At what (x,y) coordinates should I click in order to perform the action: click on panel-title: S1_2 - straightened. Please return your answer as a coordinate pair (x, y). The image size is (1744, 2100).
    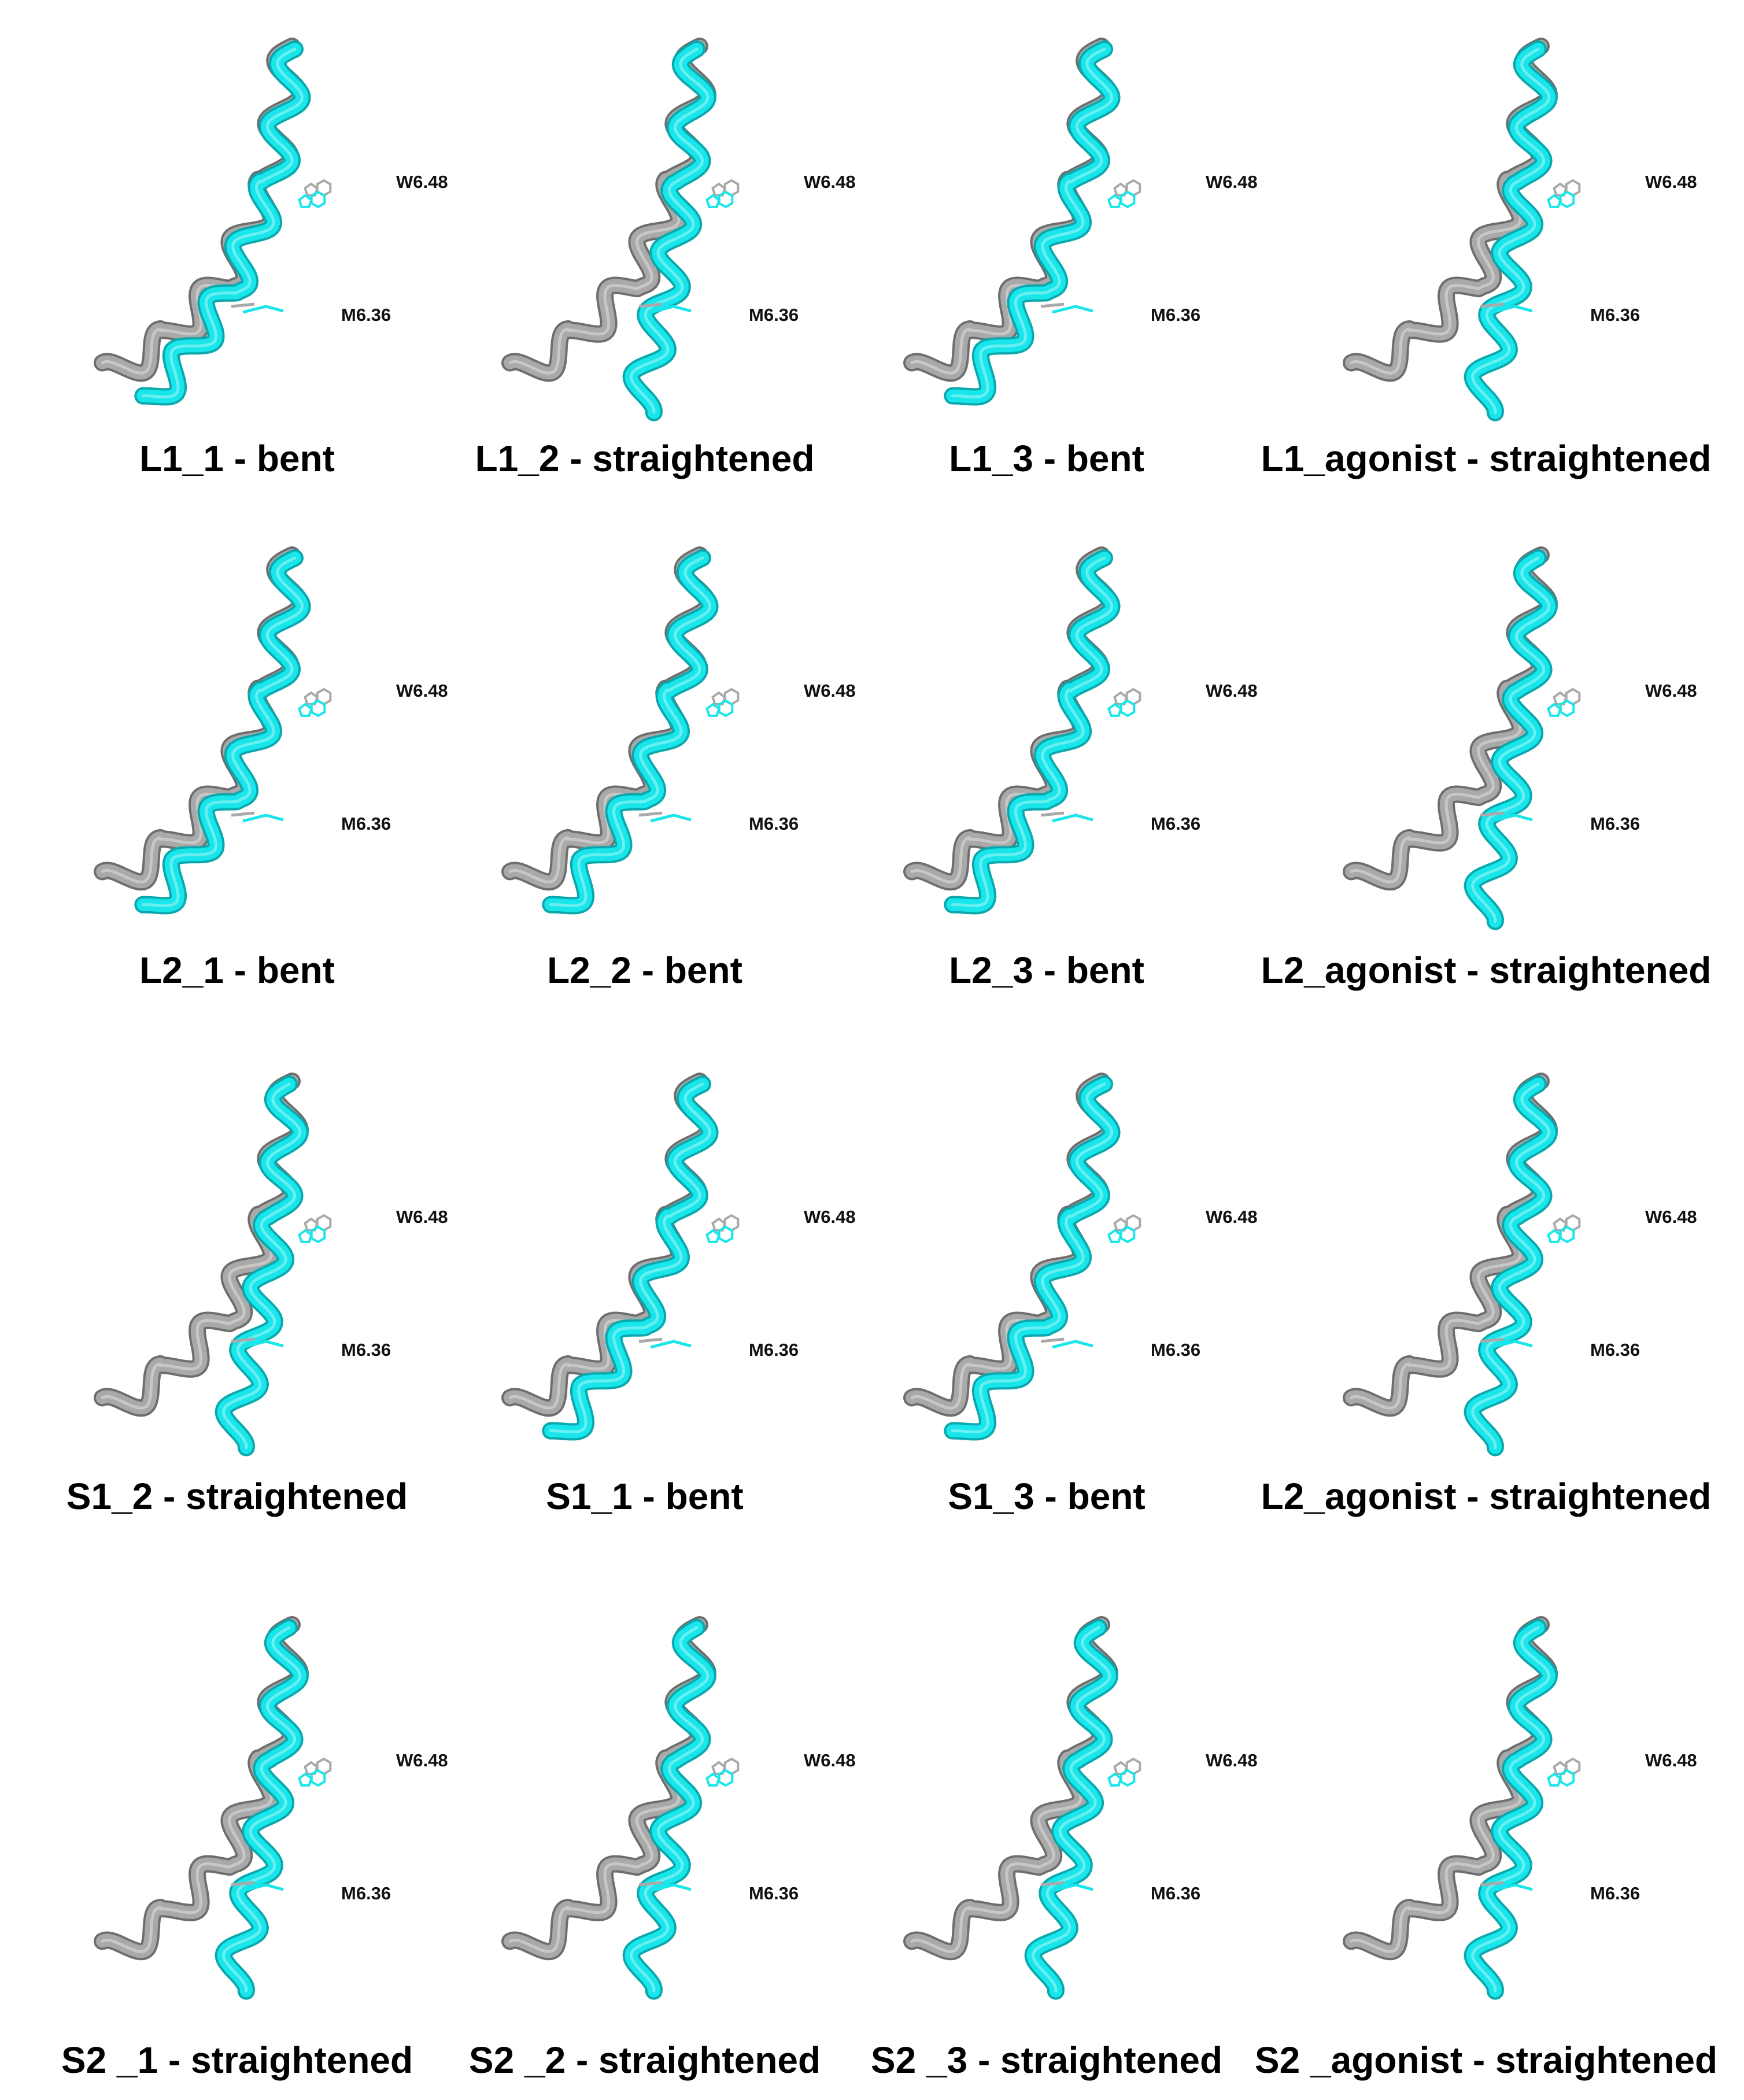
    Looking at the image, I should click on (237, 1496).